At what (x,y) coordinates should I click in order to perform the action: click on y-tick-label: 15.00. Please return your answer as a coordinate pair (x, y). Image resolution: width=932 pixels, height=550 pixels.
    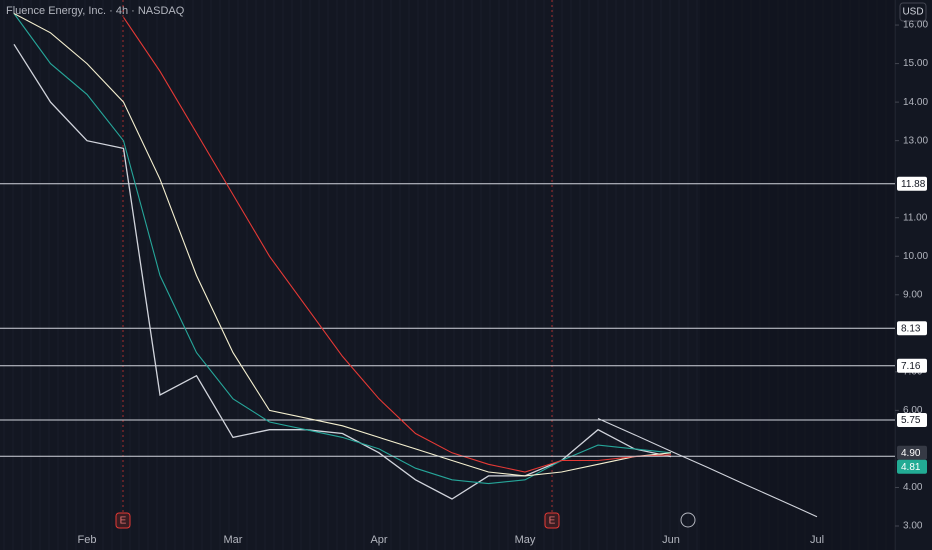
    Looking at the image, I should click on (915, 63).